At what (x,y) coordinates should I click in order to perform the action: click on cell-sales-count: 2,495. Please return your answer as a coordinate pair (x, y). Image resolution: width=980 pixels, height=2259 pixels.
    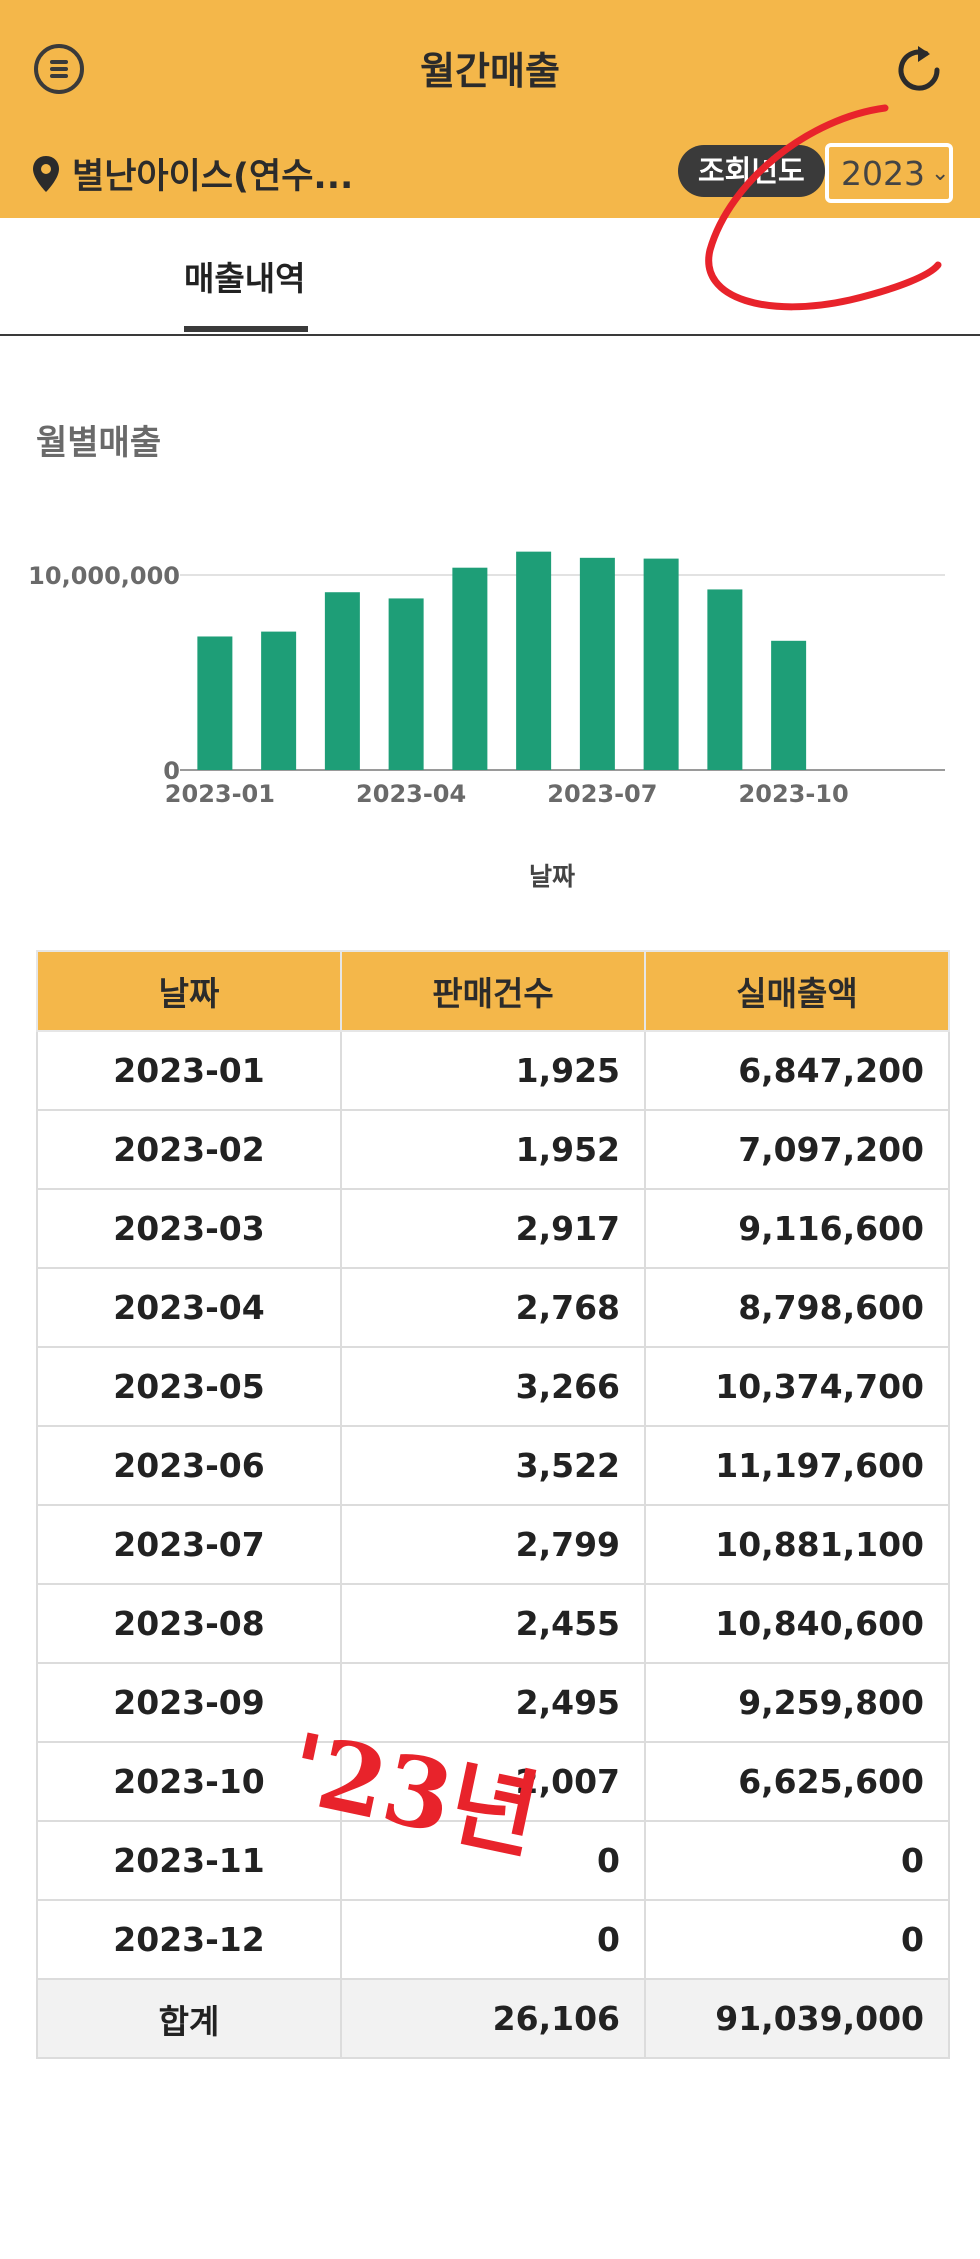
    Looking at the image, I should click on (493, 1702).